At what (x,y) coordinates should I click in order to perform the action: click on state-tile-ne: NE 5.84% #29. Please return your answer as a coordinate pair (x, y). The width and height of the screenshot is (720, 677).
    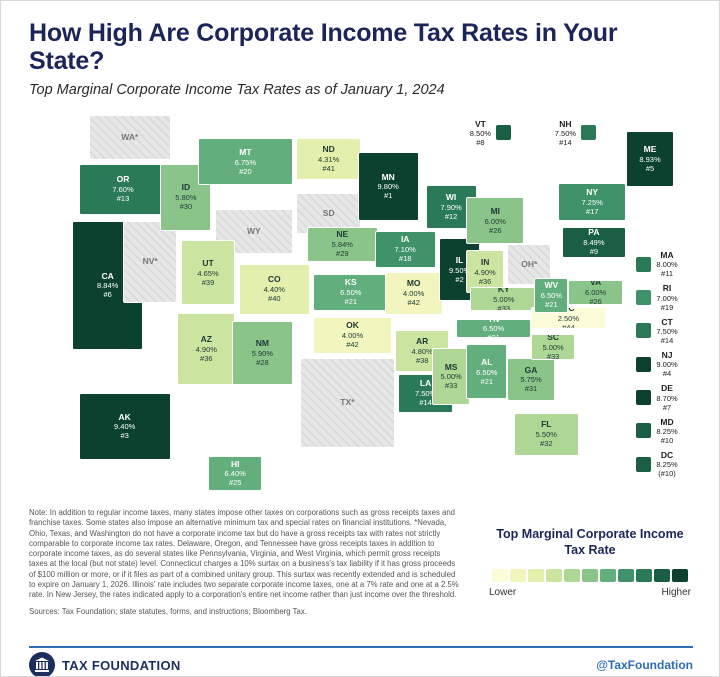
    Looking at the image, I should click on (342, 244).